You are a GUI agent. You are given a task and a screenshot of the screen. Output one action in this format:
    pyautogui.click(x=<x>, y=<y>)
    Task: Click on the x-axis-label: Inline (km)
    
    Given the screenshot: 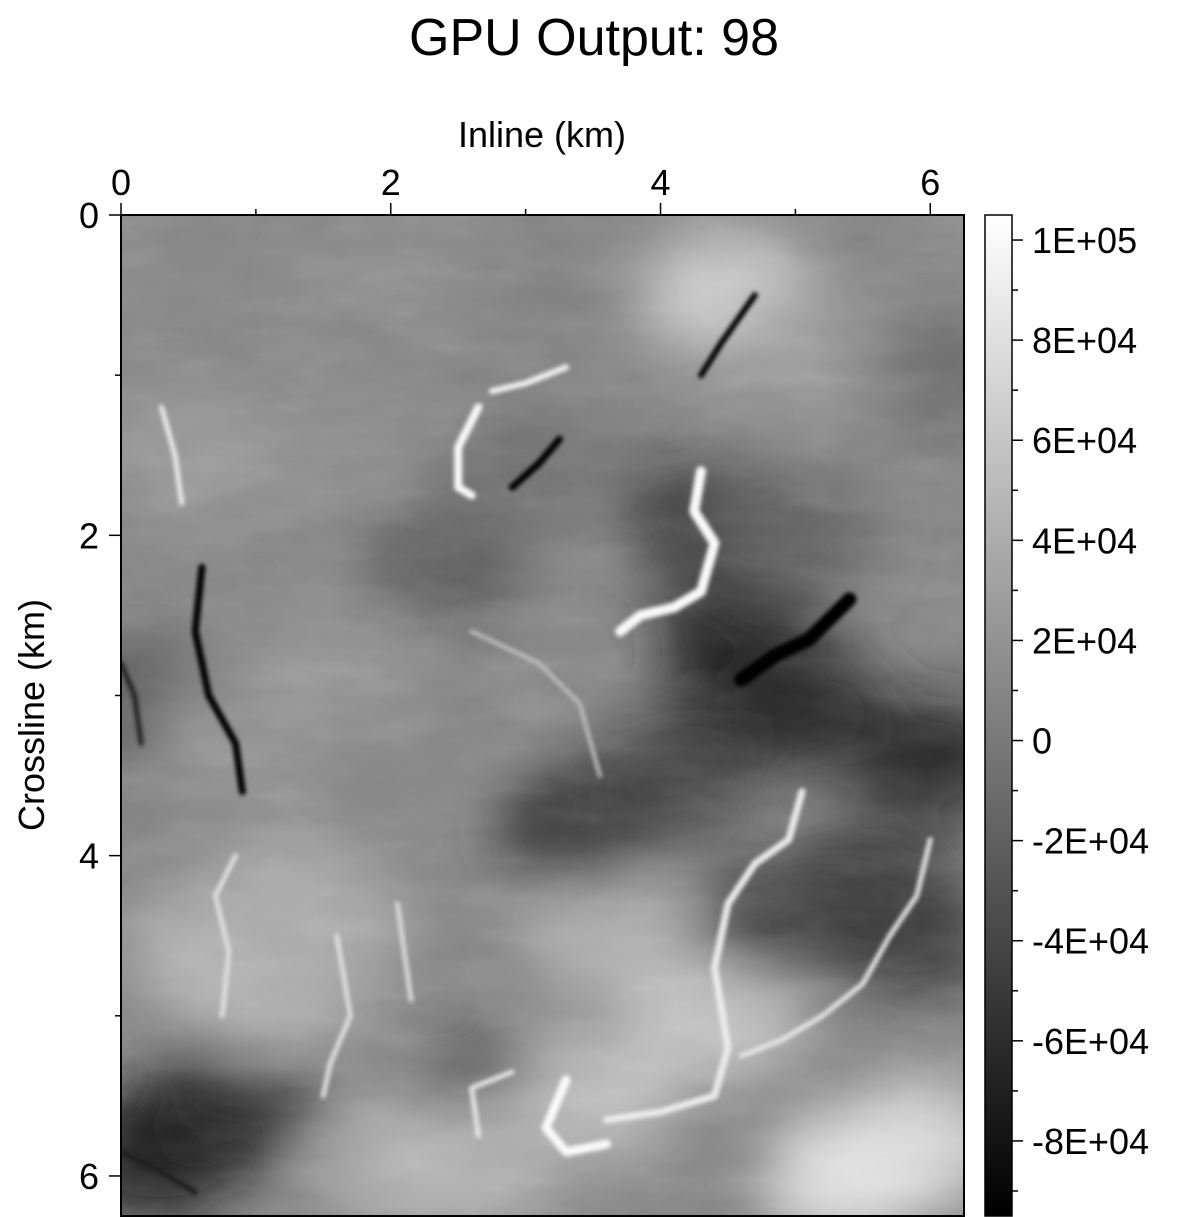 What is the action you would take?
    pyautogui.click(x=542, y=134)
    